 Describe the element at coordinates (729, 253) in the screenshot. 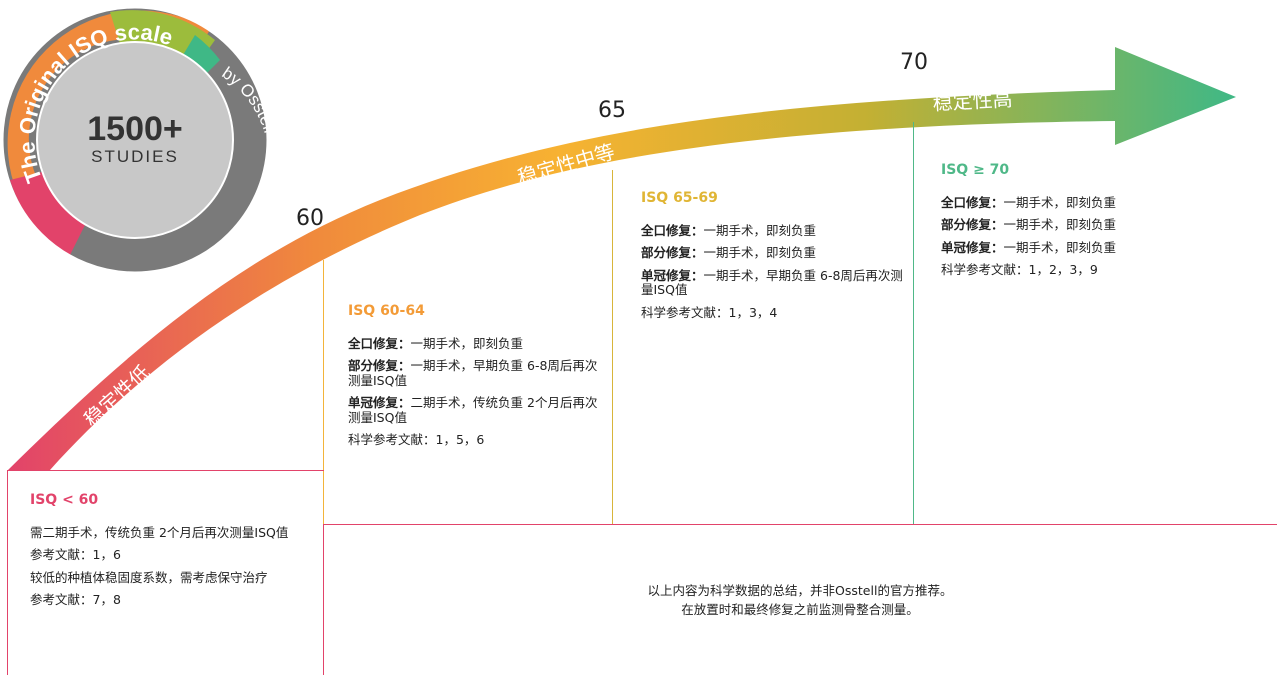

I see `panel-65-row-2: 部分修复：一期手术，即刻负重` at that location.